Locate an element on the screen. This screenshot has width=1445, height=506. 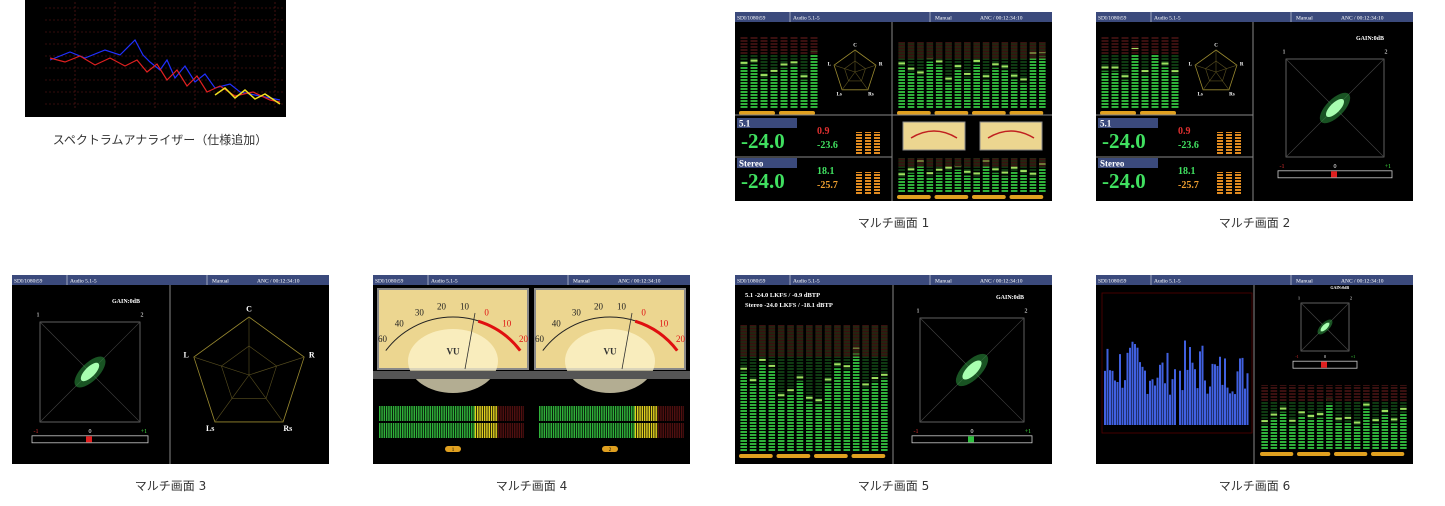
vu-glow is located at coordinates (610, 361).